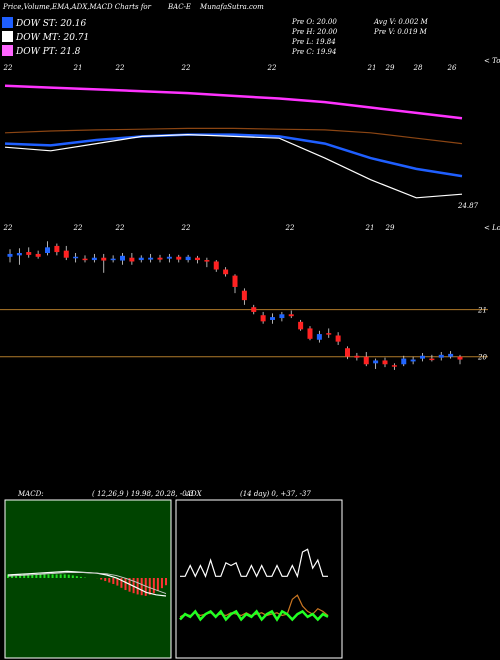 Image resolution: width=500 pixels, height=660 pixels. What do you see at coordinates (120, 68) in the screenshot?
I see `date-label-top-2: 22` at bounding box center [120, 68].